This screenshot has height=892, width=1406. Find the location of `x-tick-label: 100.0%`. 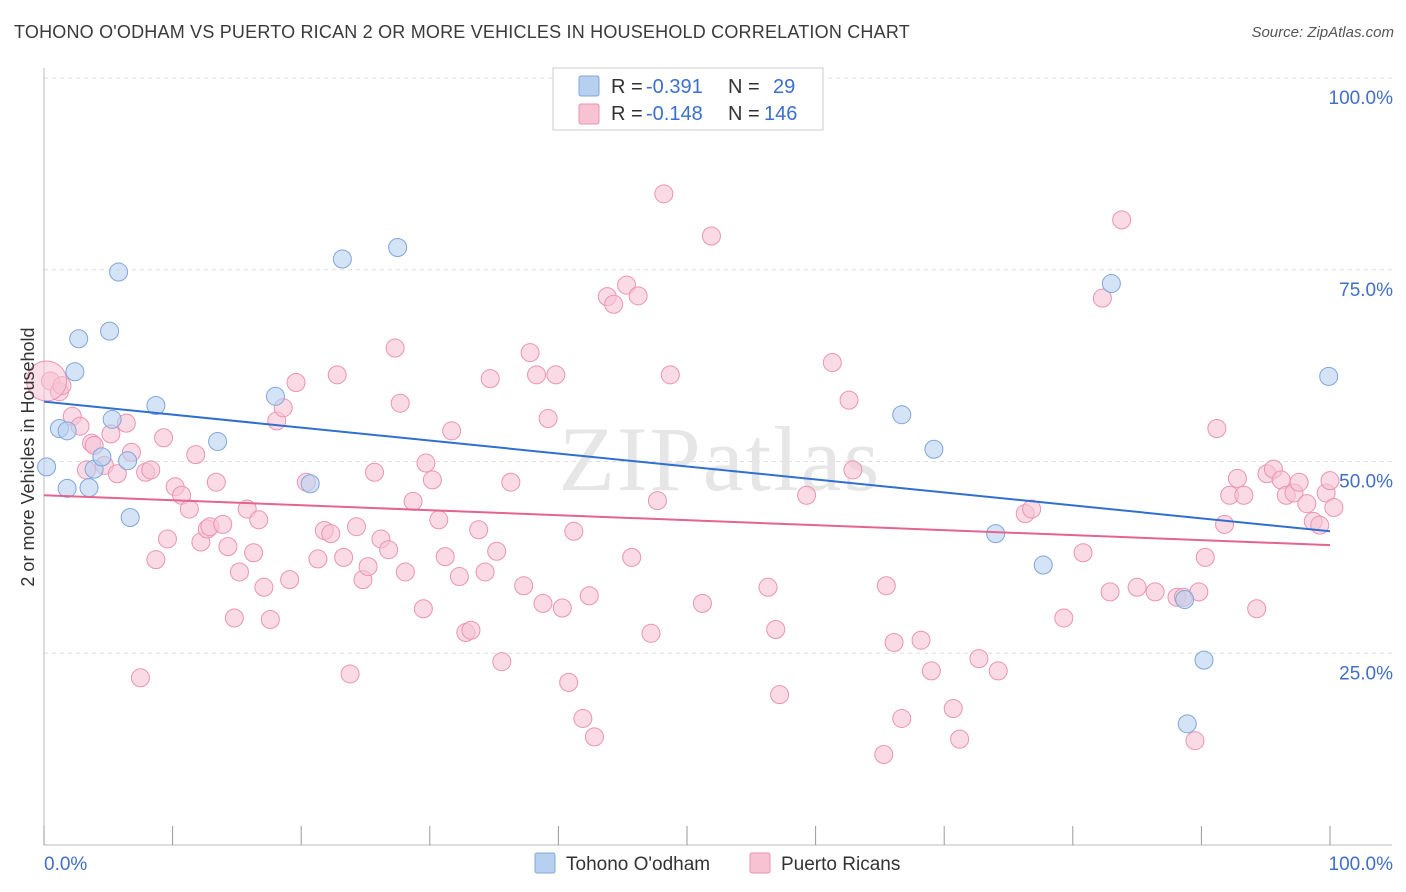

x-tick-label: 100.0% is located at coordinates (1361, 864).